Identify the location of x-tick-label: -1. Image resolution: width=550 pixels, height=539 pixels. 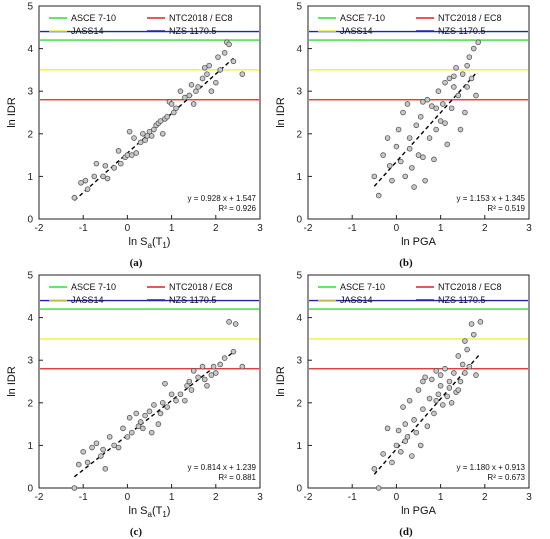
(83, 497).